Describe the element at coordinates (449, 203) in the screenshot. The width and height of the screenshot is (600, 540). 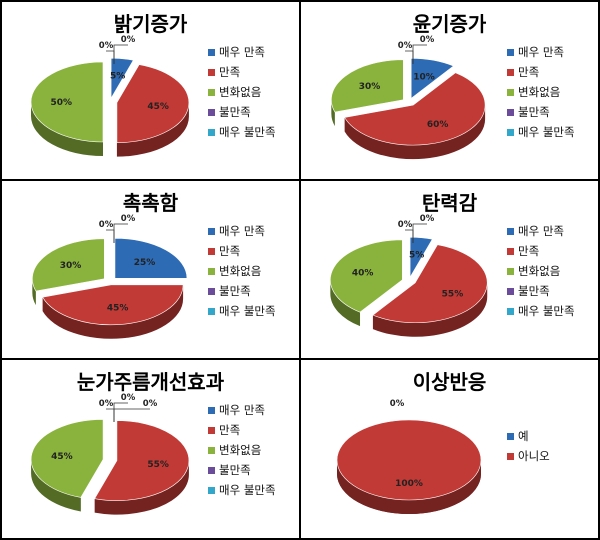
I see `chart-title: 탄력감` at that location.